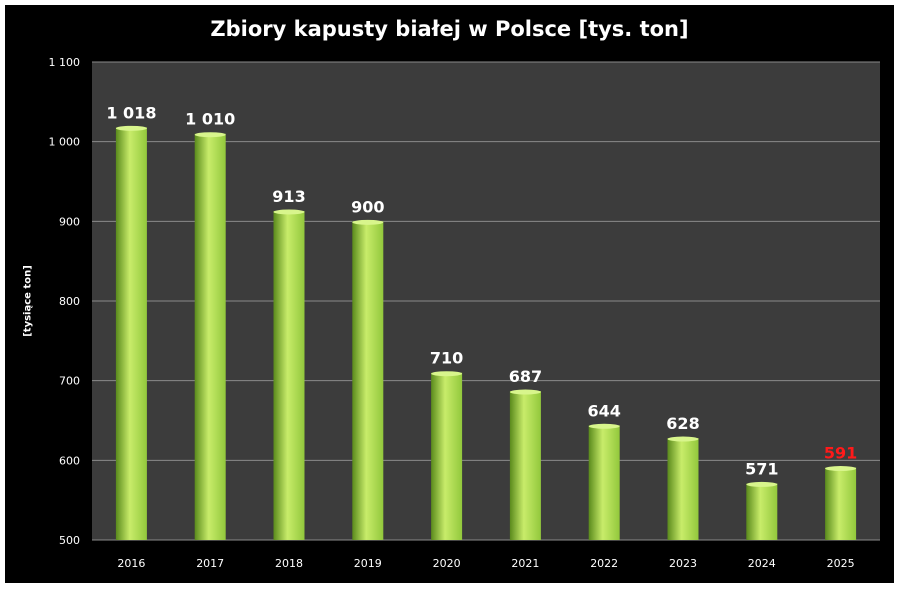 The image size is (900, 589). What do you see at coordinates (69, 540) in the screenshot?
I see `y-tick-label: 500` at bounding box center [69, 540].